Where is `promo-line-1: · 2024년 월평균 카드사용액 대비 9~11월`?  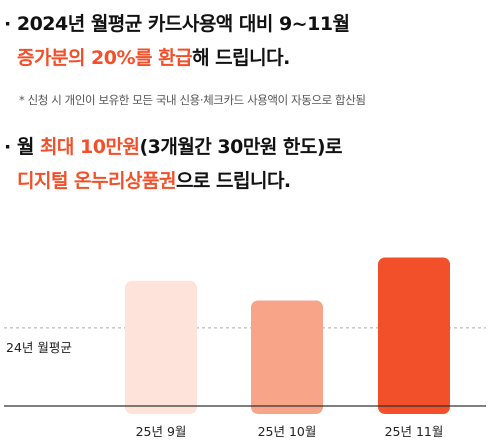
promo-line-1: · 2024년 월평균 카드사용액 대비 9~11월 is located at coordinates (177, 22).